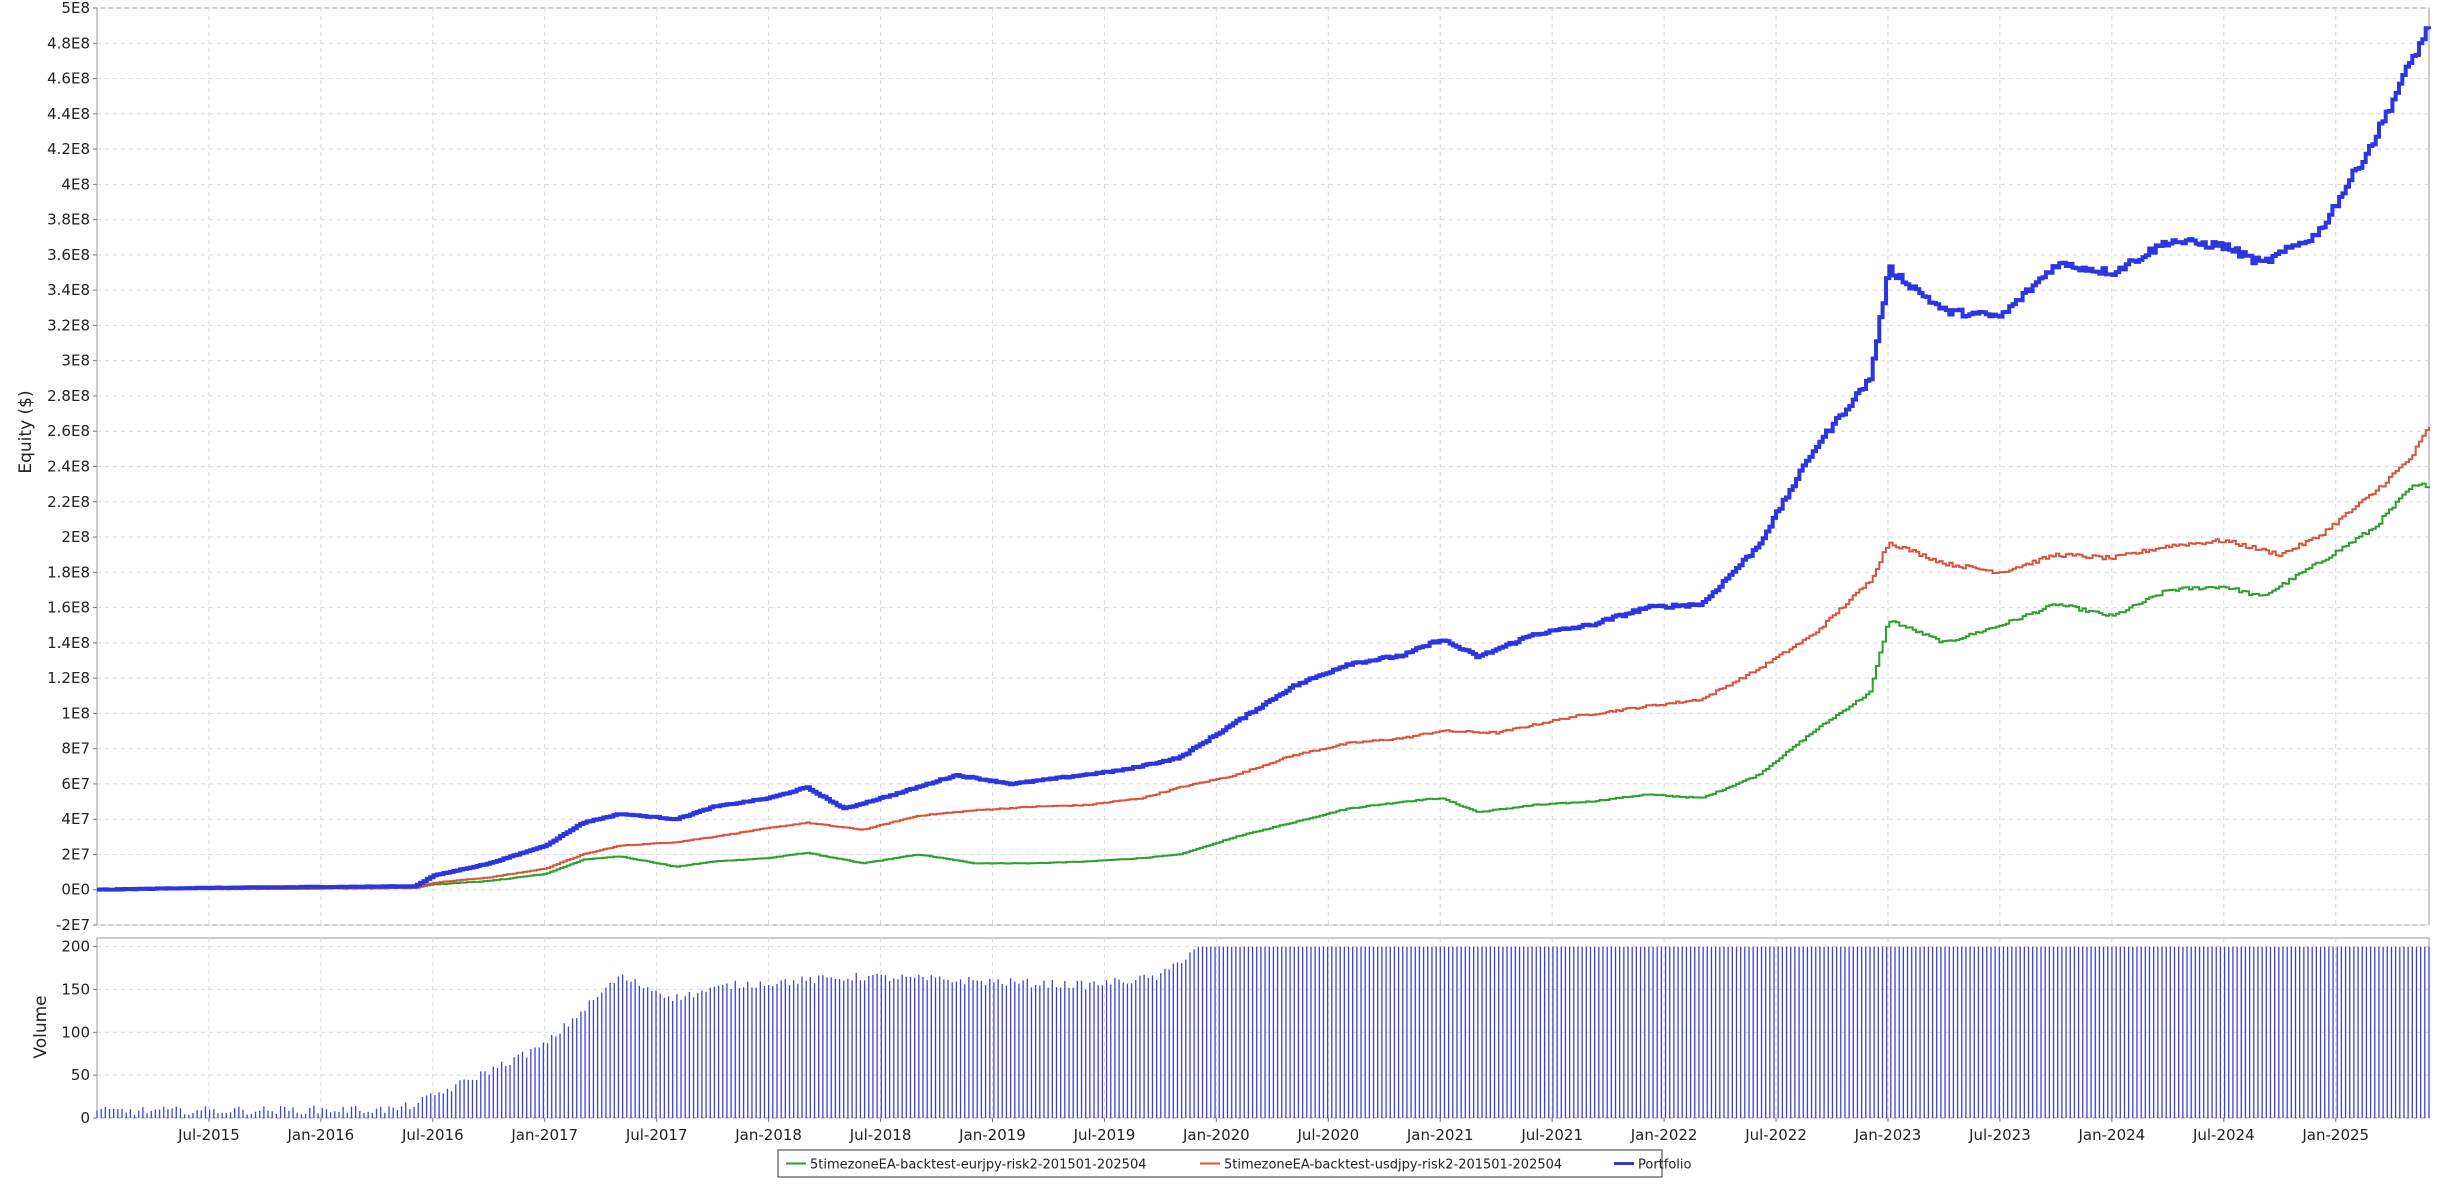  I want to click on equity-y-tick-label: 0E0, so click(75, 890).